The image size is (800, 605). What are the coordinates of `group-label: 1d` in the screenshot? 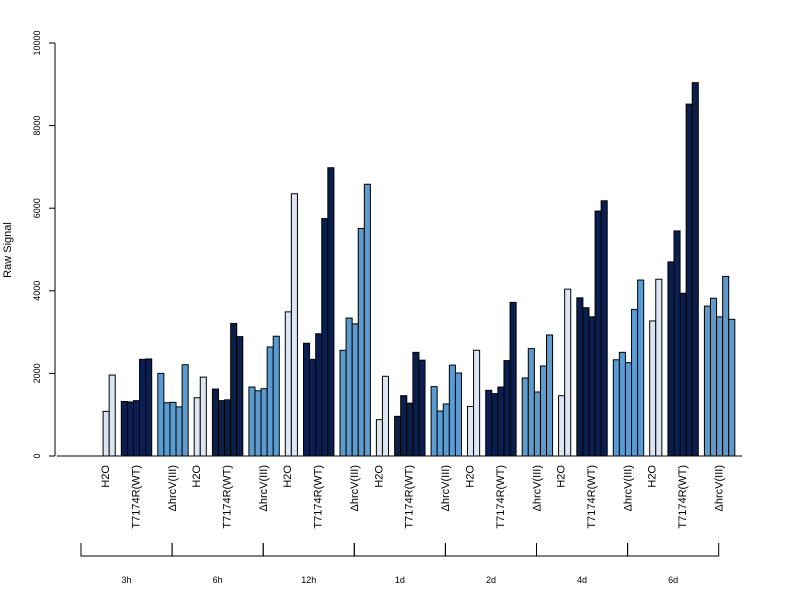 It's located at (400, 580).